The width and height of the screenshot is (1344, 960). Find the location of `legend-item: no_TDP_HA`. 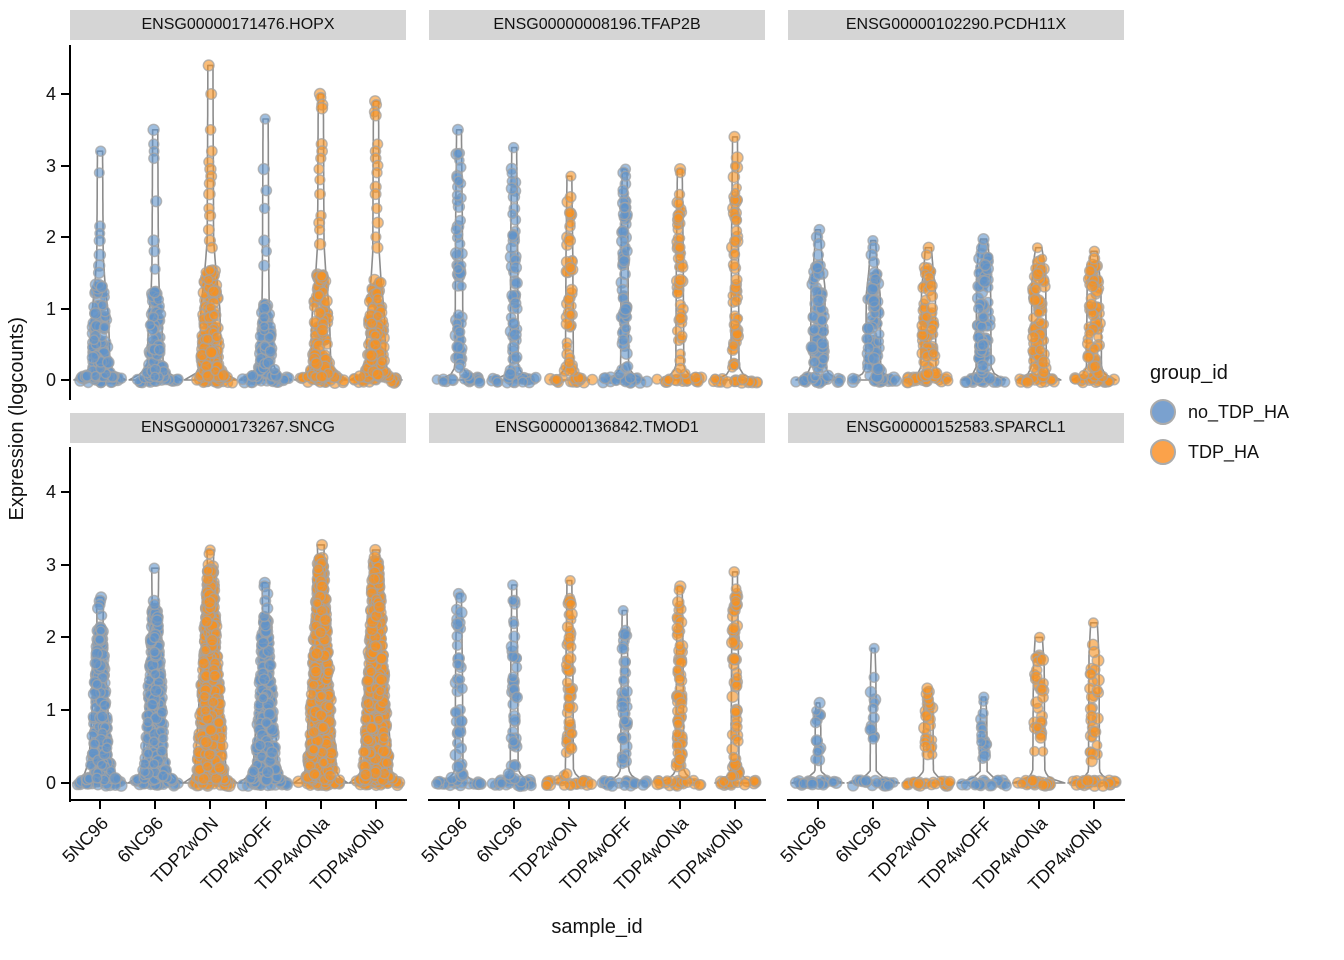

legend-item: no_TDP_HA is located at coordinates (1245, 412).